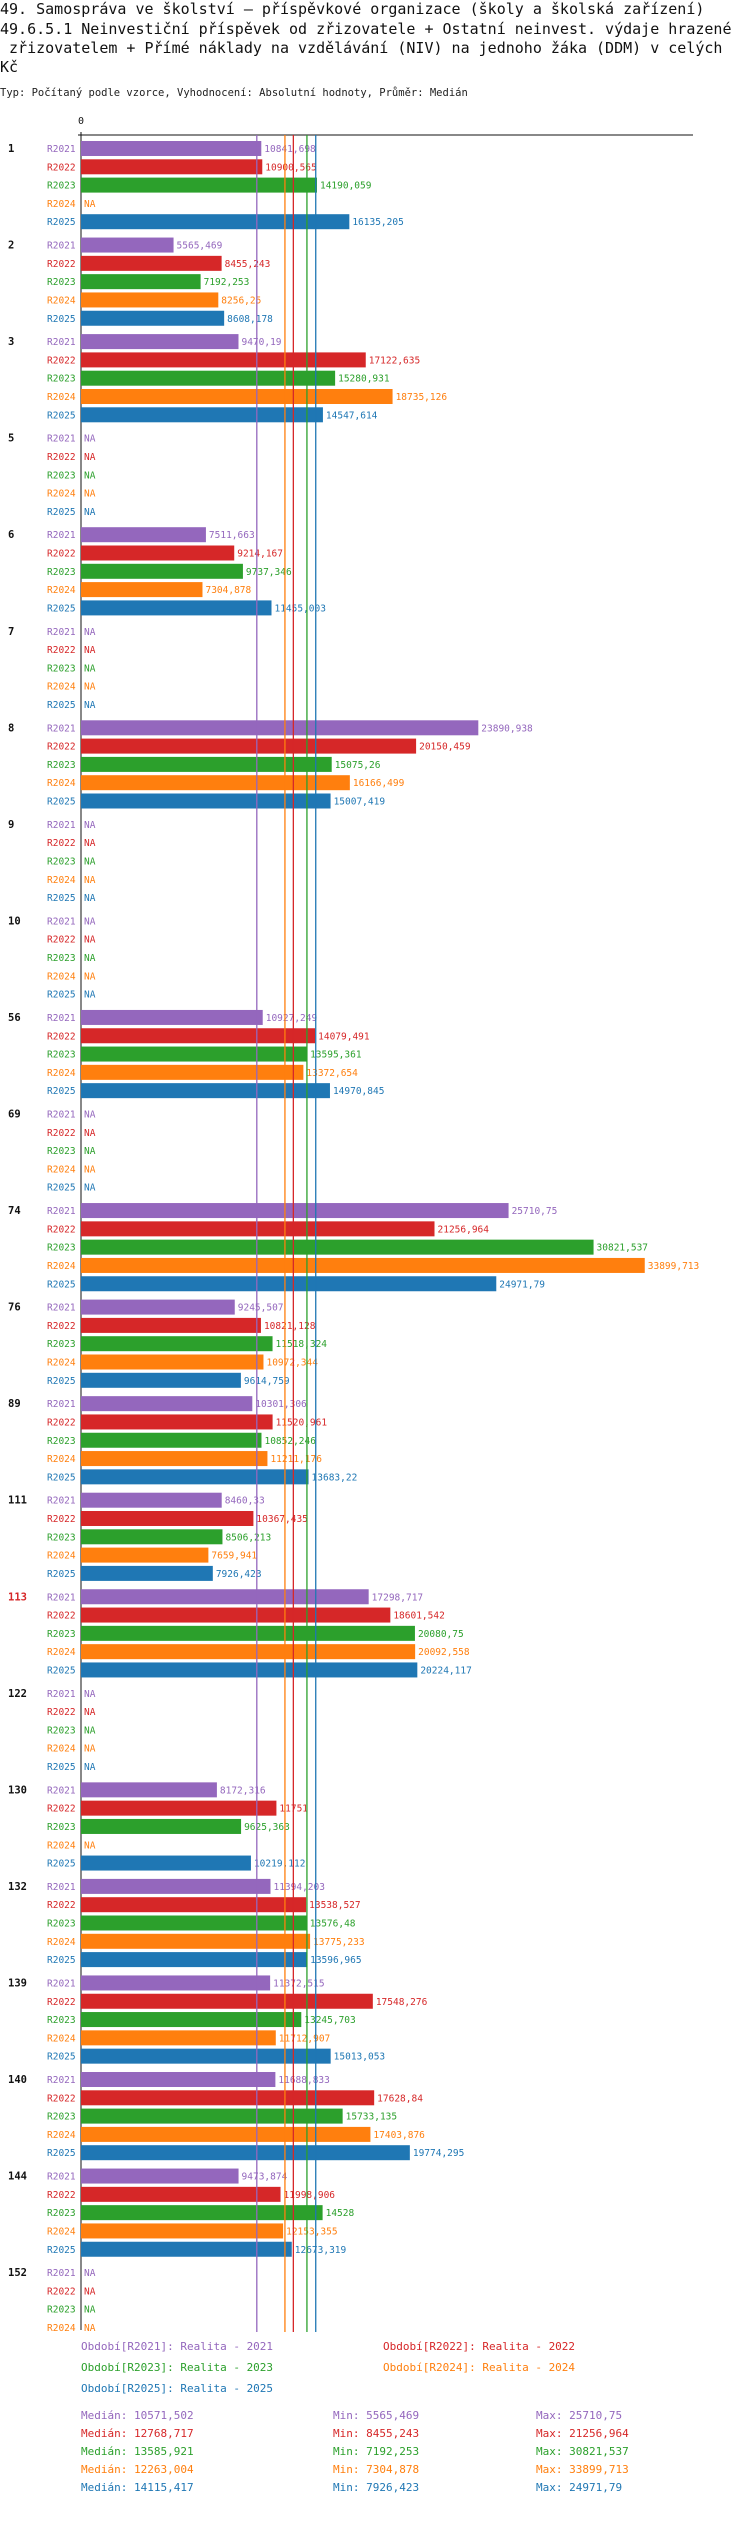  I want to click on bar-value-label: 13538,527, so click(334, 1905).